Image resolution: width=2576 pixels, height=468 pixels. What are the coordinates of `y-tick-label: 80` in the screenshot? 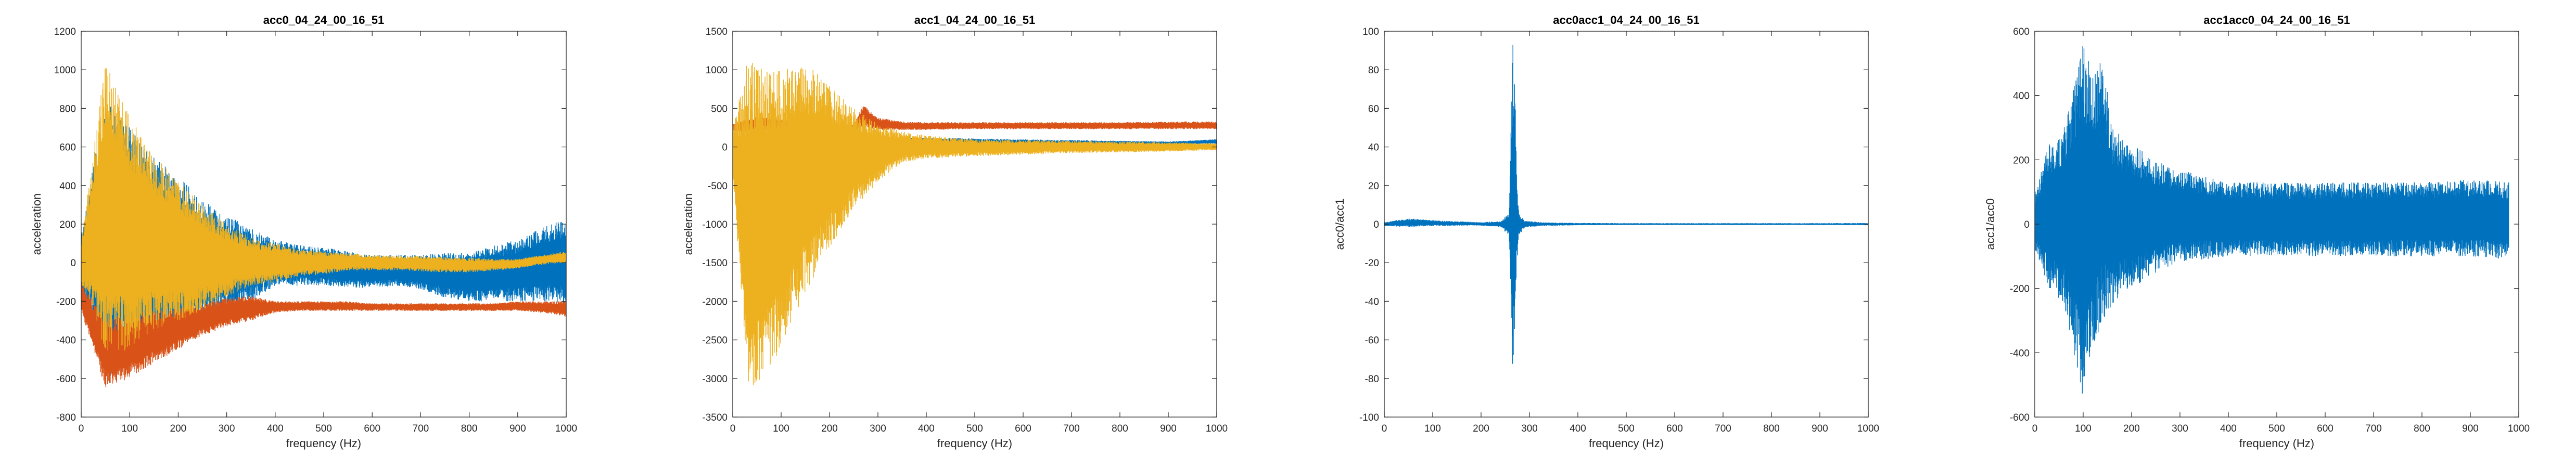 It's located at (1373, 71).